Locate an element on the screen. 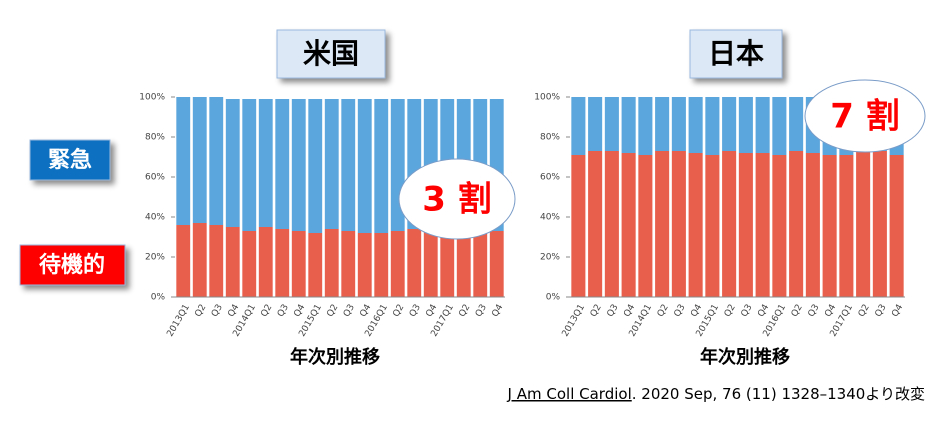 The width and height of the screenshot is (940, 430). y-tick-label: 40% is located at coordinates (550, 218).